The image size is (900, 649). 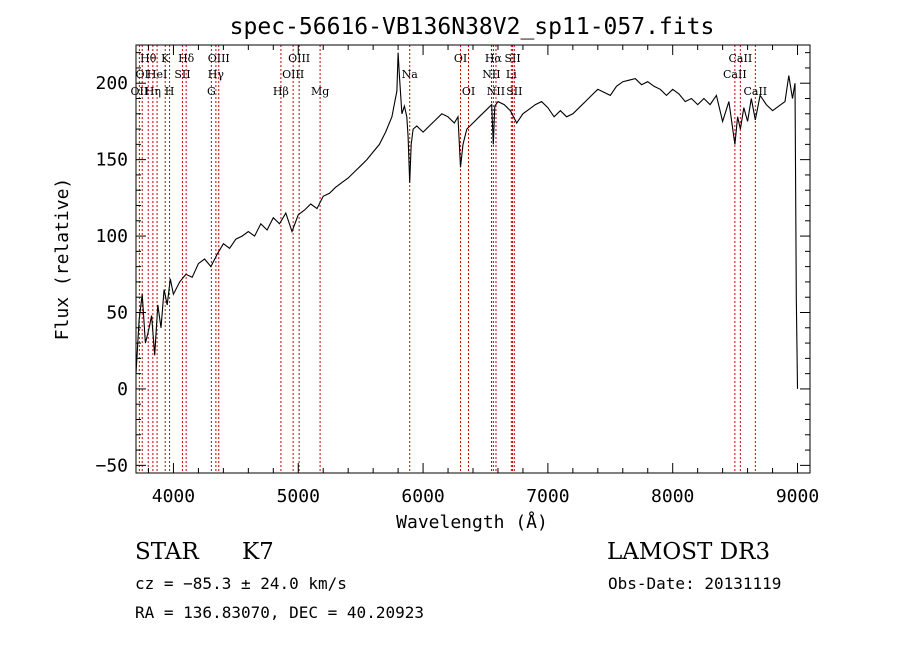 What do you see at coordinates (258, 552) in the screenshot?
I see `spectral-subclass: K7` at bounding box center [258, 552].